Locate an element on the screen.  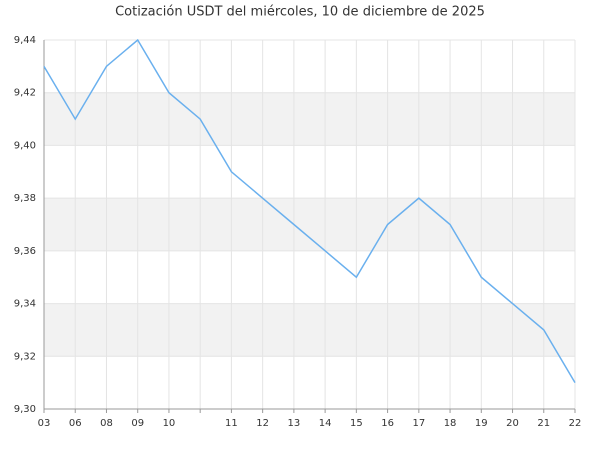
x-tick-label: 22 is located at coordinates (575, 423).